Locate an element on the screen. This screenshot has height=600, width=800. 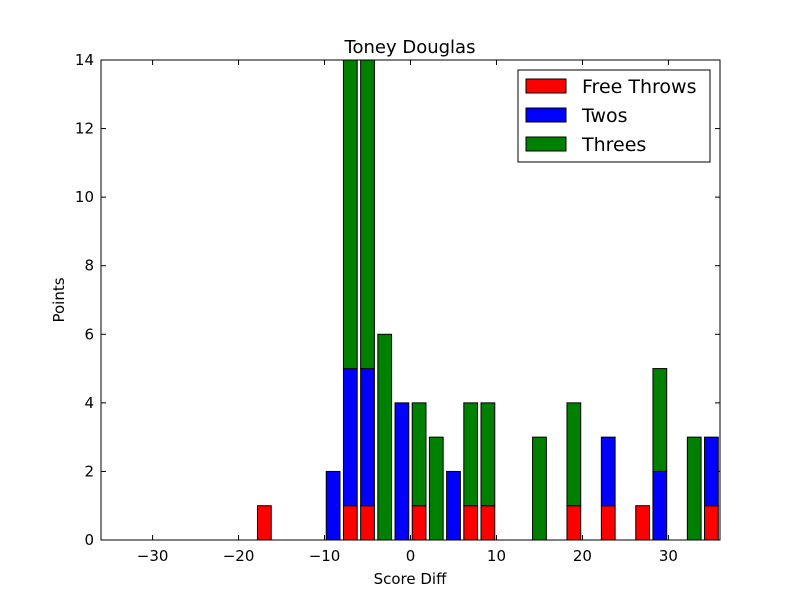
x-tick-label-3: 0 is located at coordinates (411, 556).